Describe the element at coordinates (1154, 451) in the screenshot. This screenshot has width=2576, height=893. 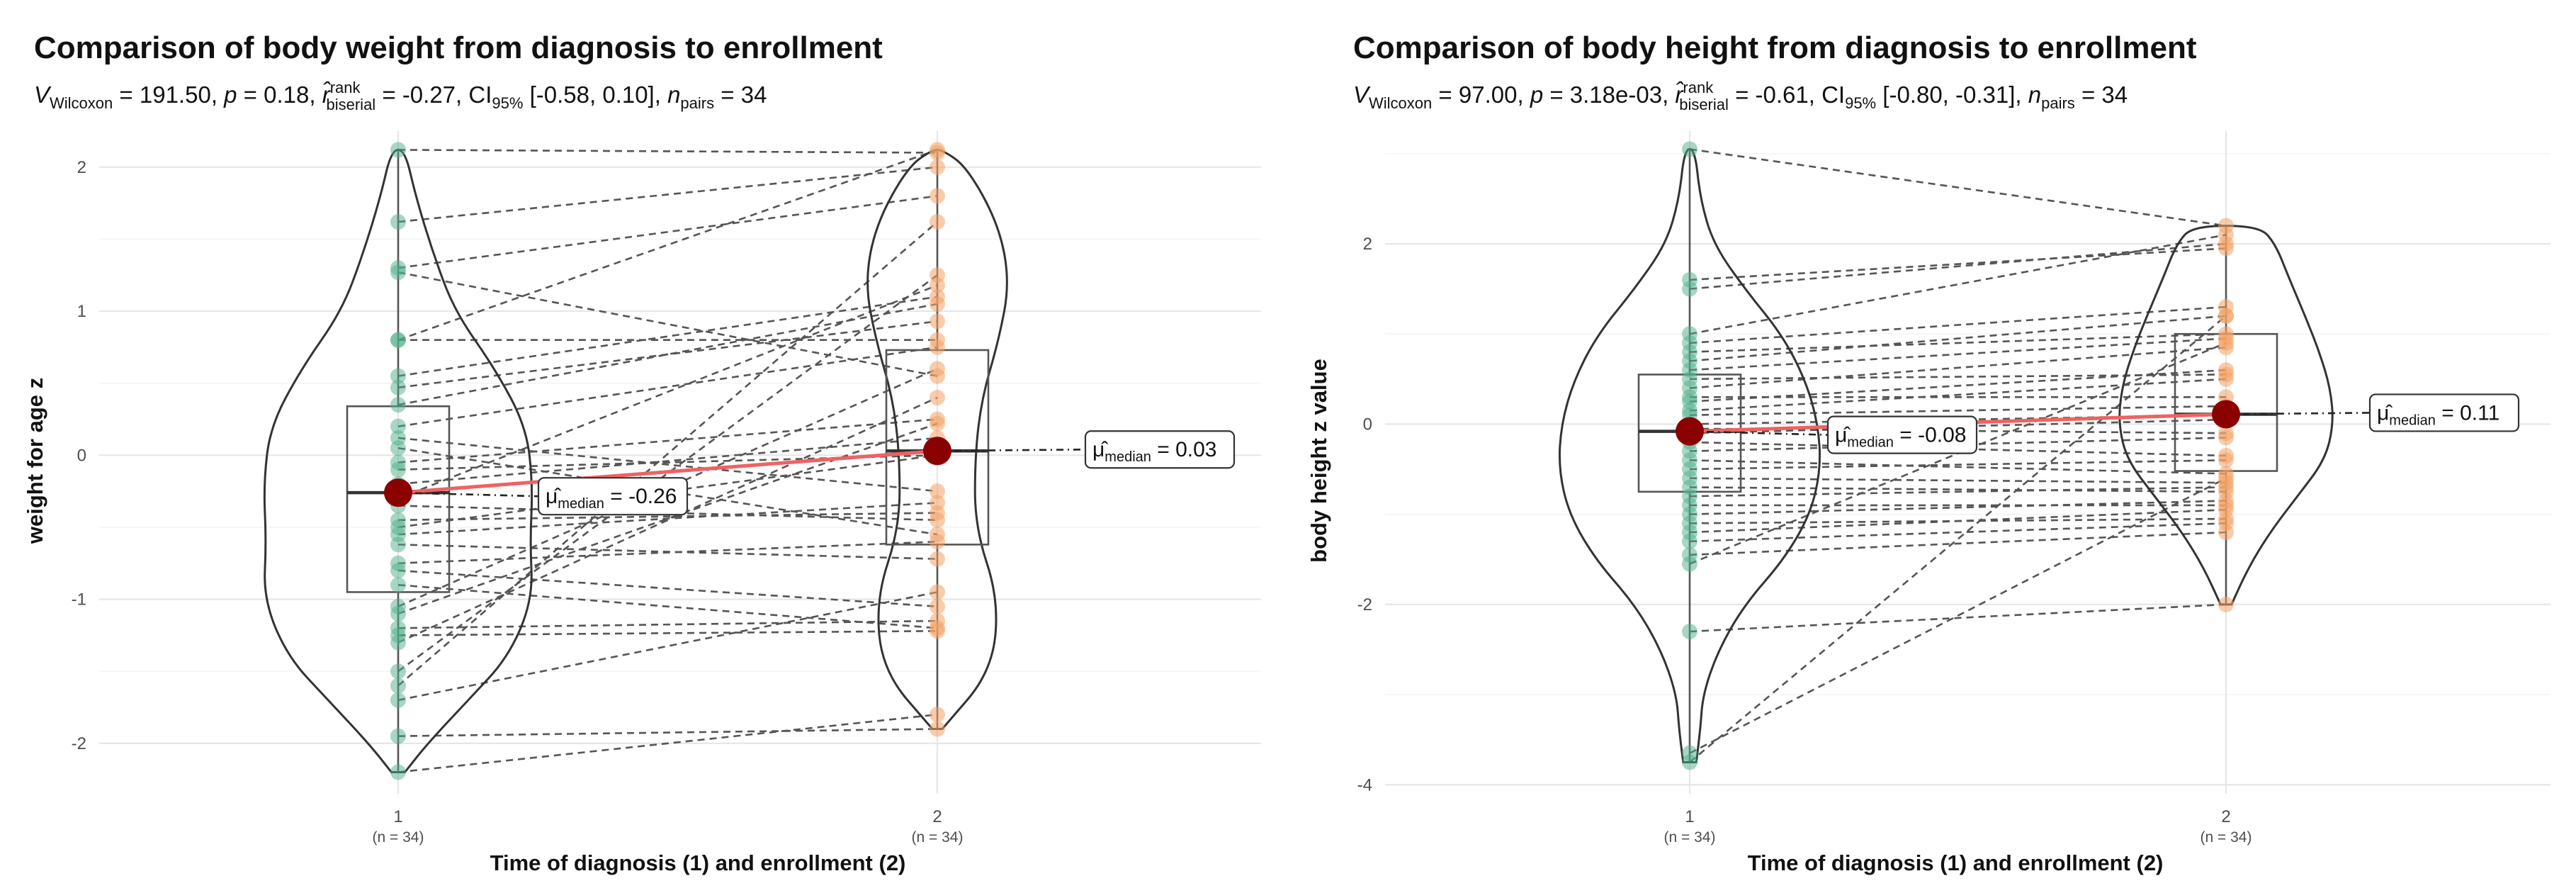
I see `median-label-text: μ̂median = 0.03` at that location.